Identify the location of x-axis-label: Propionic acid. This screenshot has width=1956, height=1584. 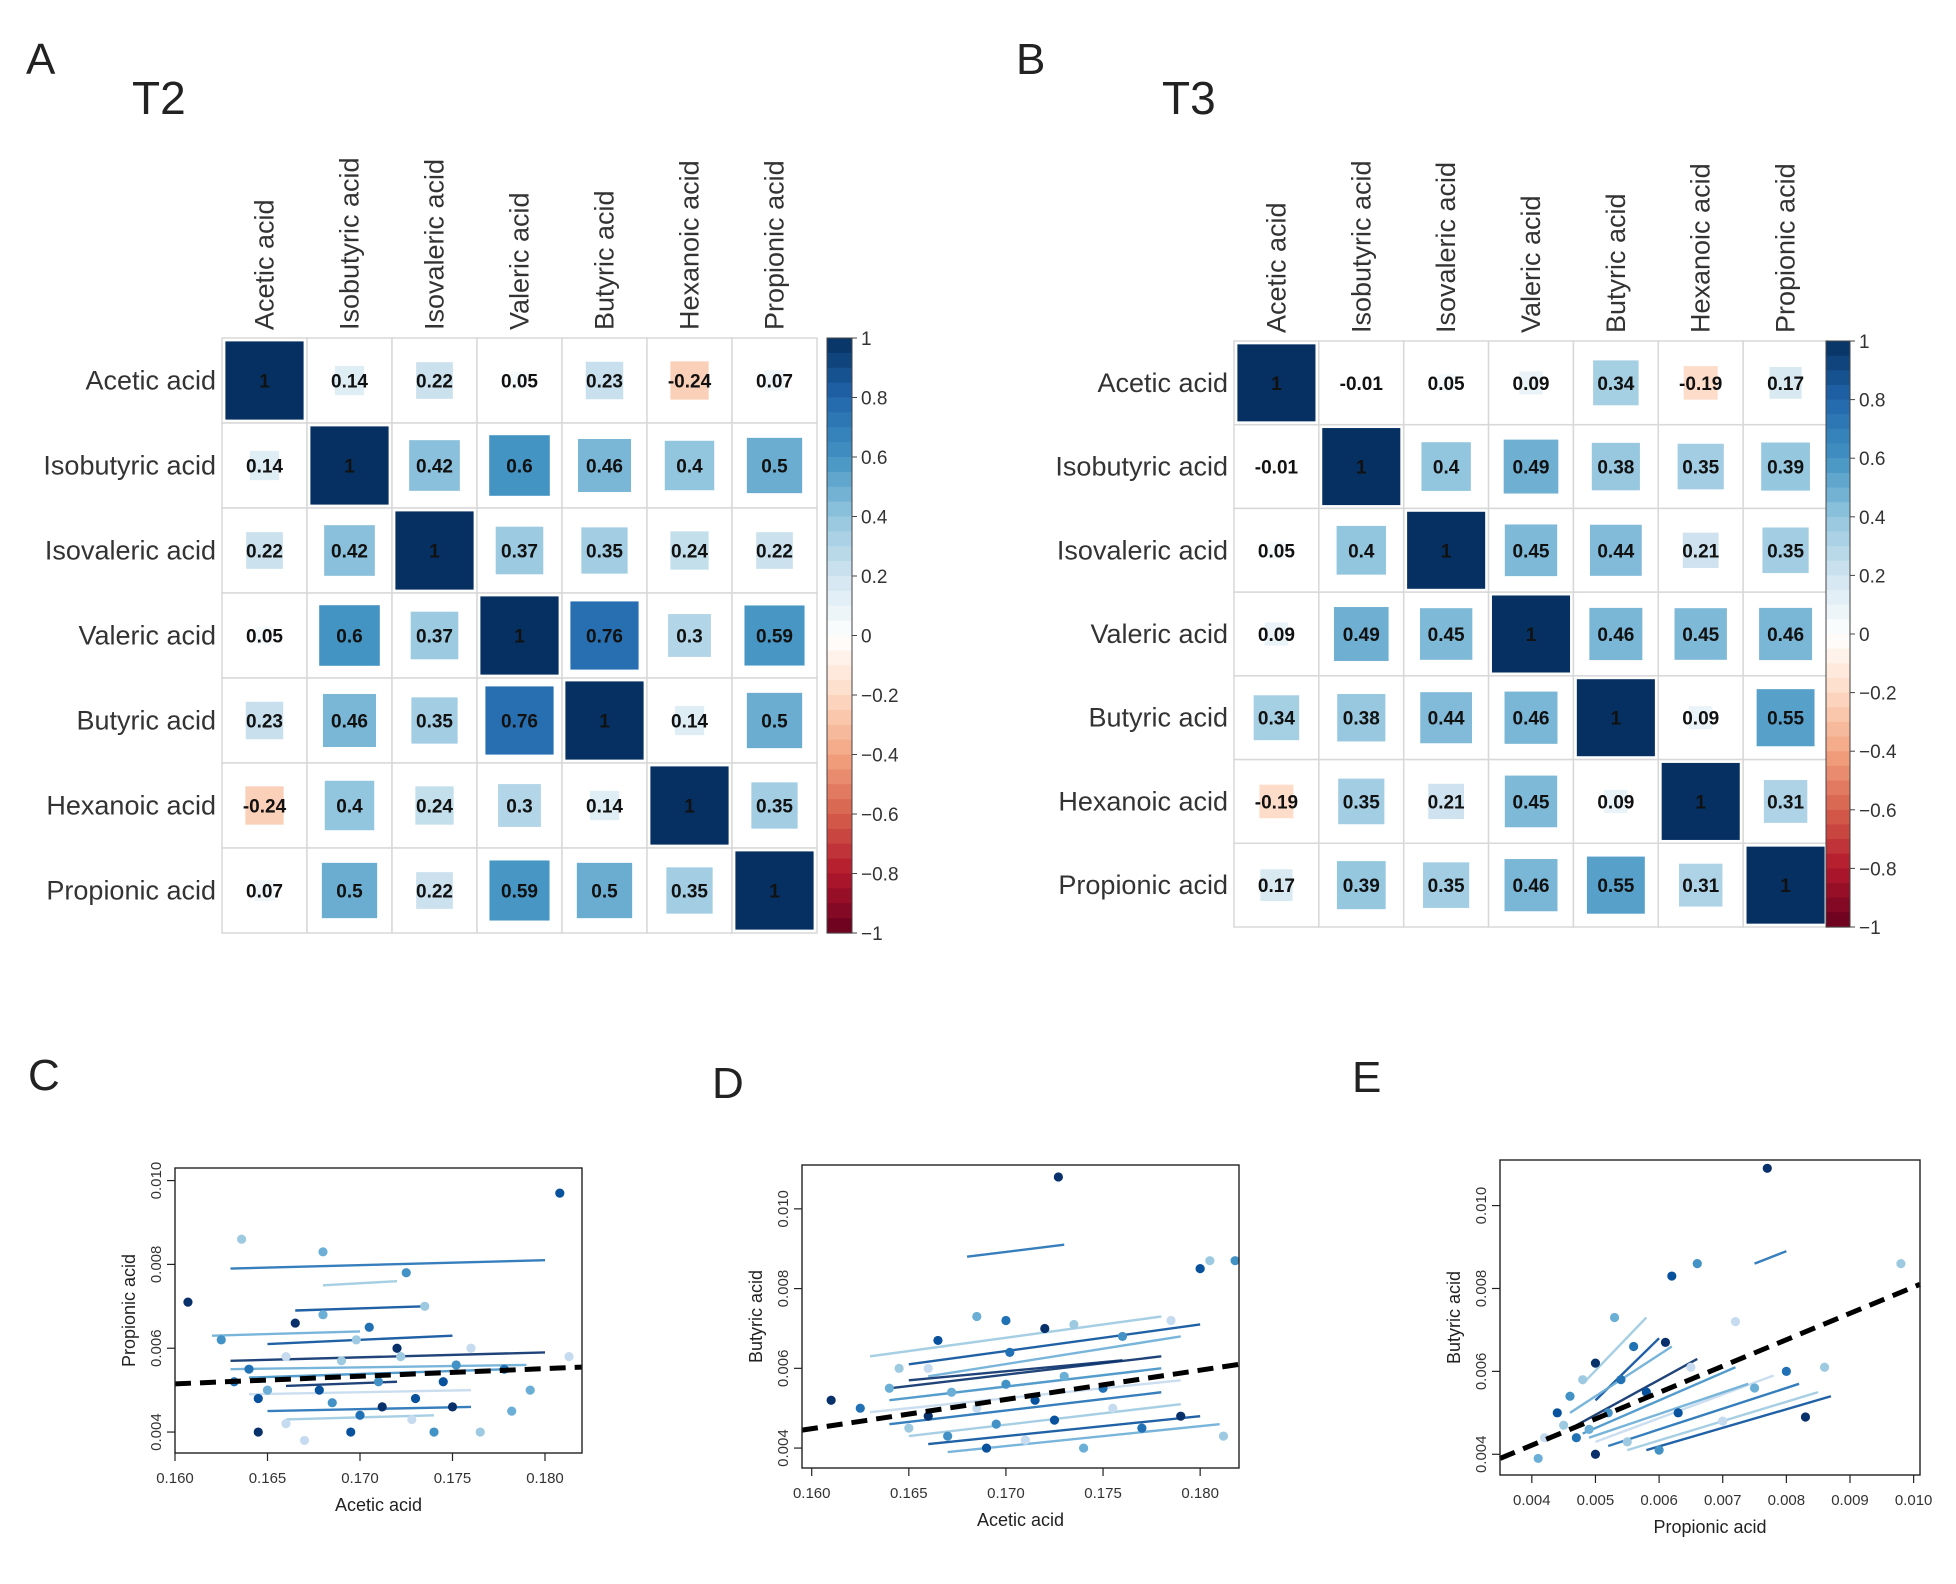
(1709, 1527).